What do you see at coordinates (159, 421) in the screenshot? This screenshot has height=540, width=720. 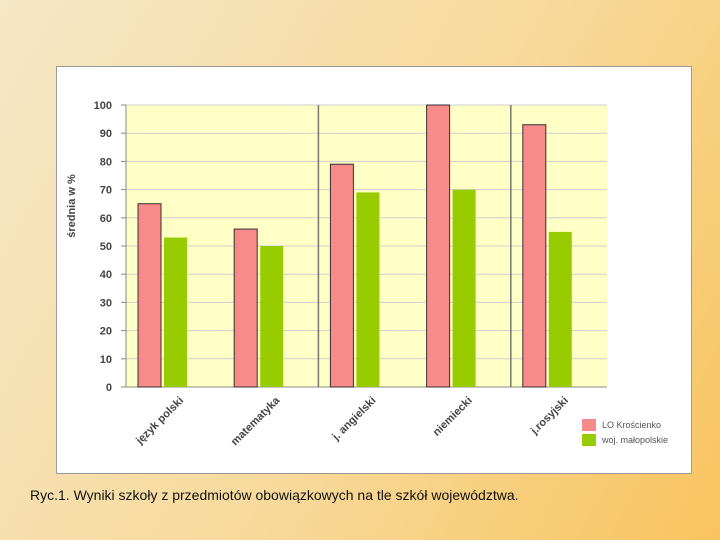 I see `x-category-label: język polski` at bounding box center [159, 421].